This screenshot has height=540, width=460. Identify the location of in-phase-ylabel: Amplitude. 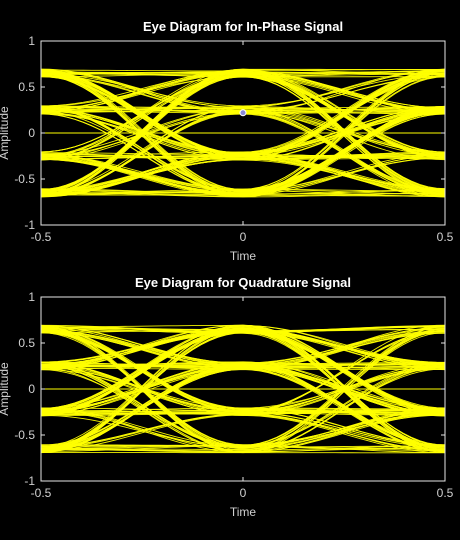
(5, 133).